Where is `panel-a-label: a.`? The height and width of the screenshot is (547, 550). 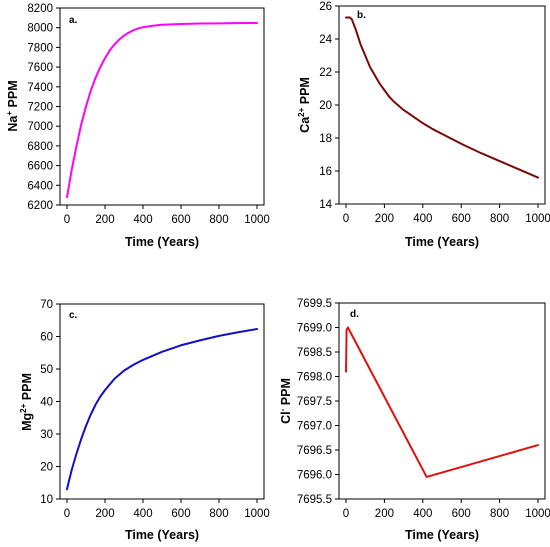 panel-a-label: a. is located at coordinates (73, 20).